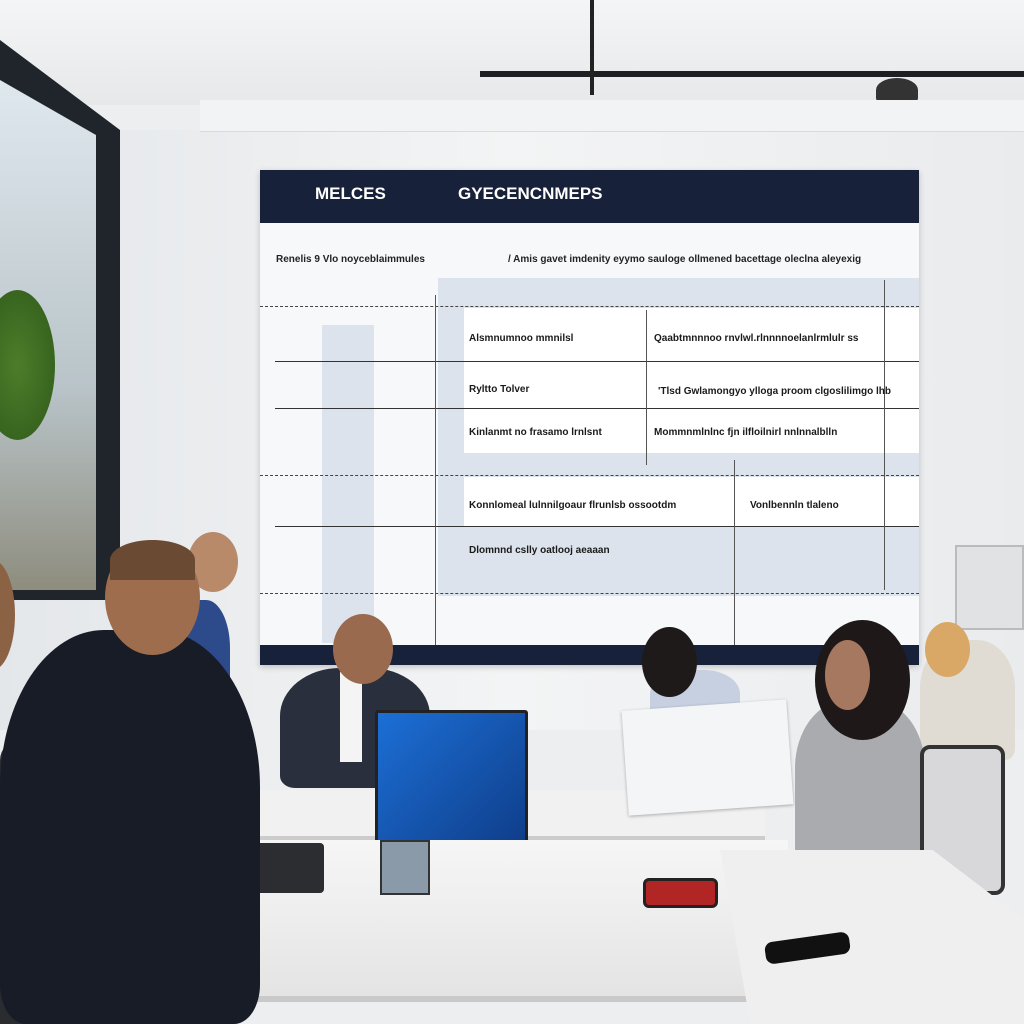 The image size is (1024, 1024). What do you see at coordinates (451, 777) in the screenshot?
I see `laptop` at bounding box center [451, 777].